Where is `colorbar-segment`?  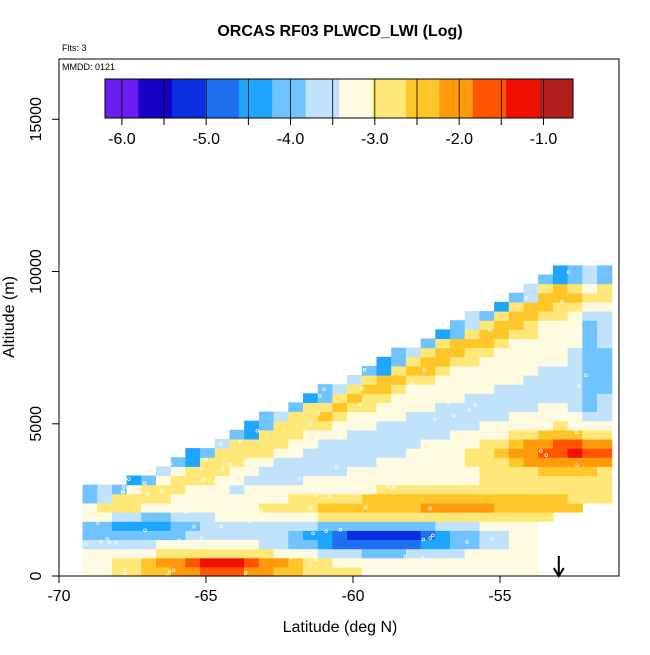 colorbar-segment is located at coordinates (356, 98).